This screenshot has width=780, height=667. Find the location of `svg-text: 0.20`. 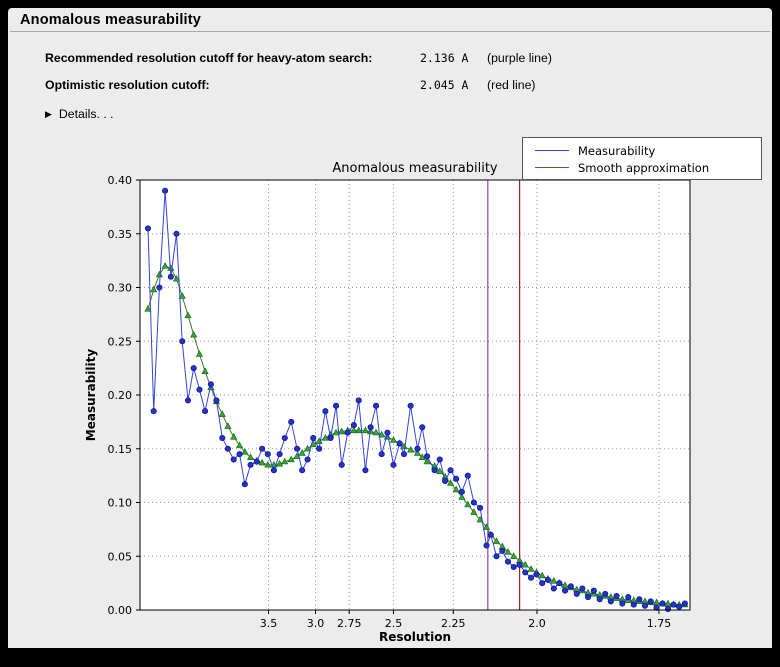

svg-text: 0.20 is located at coordinates (120, 395).